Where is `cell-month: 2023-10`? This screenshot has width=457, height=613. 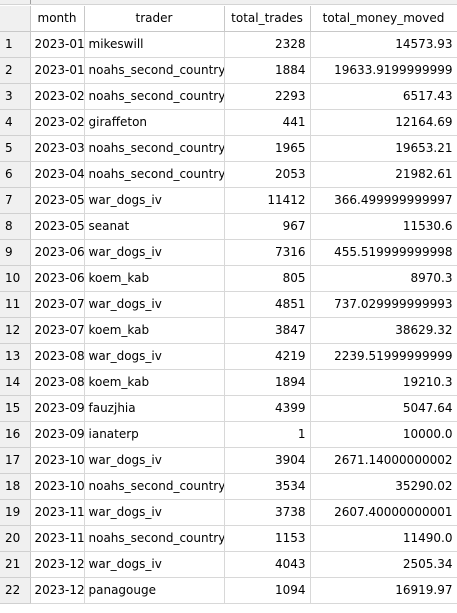 cell-month: 2023-10 is located at coordinates (57, 486).